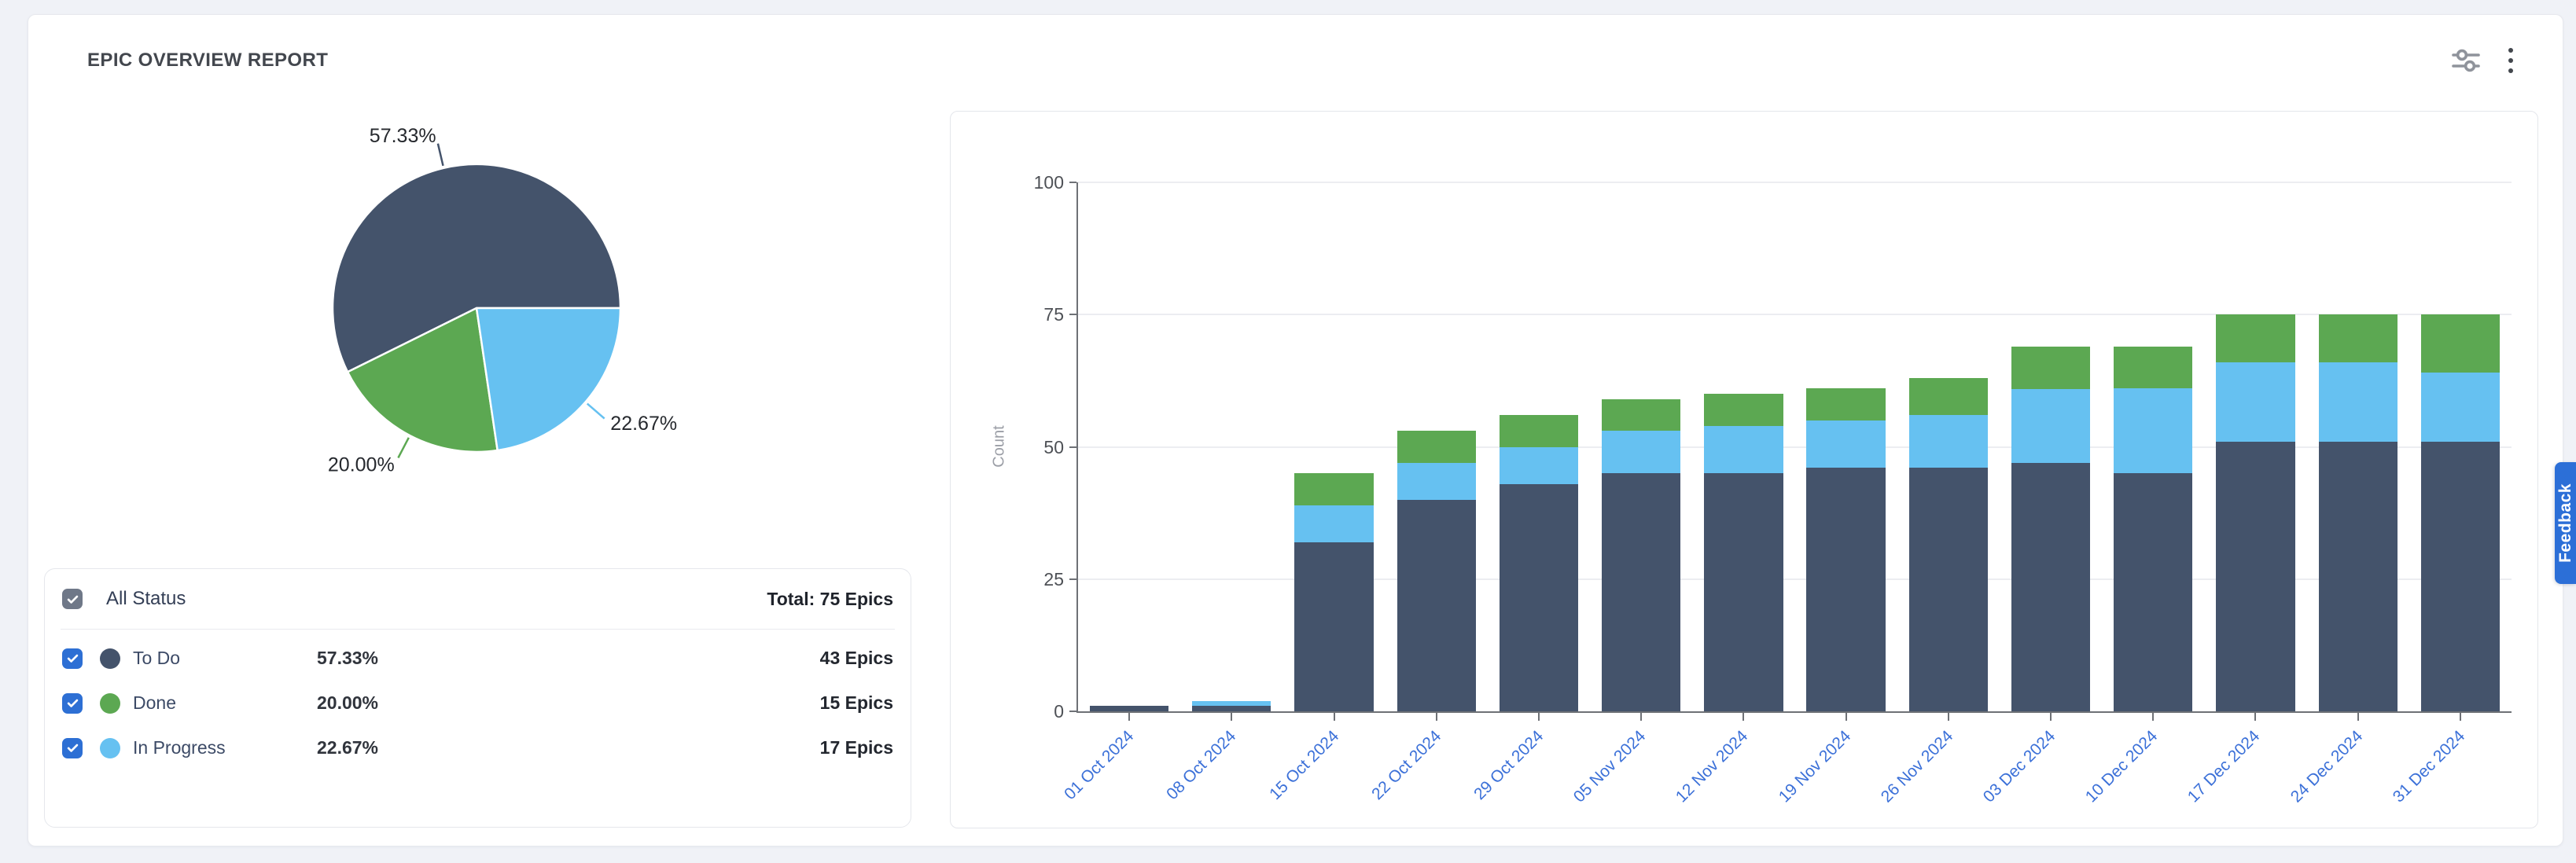 The image size is (2576, 863). I want to click on x-axis-date-label: 19 Nov 2024, so click(1814, 767).